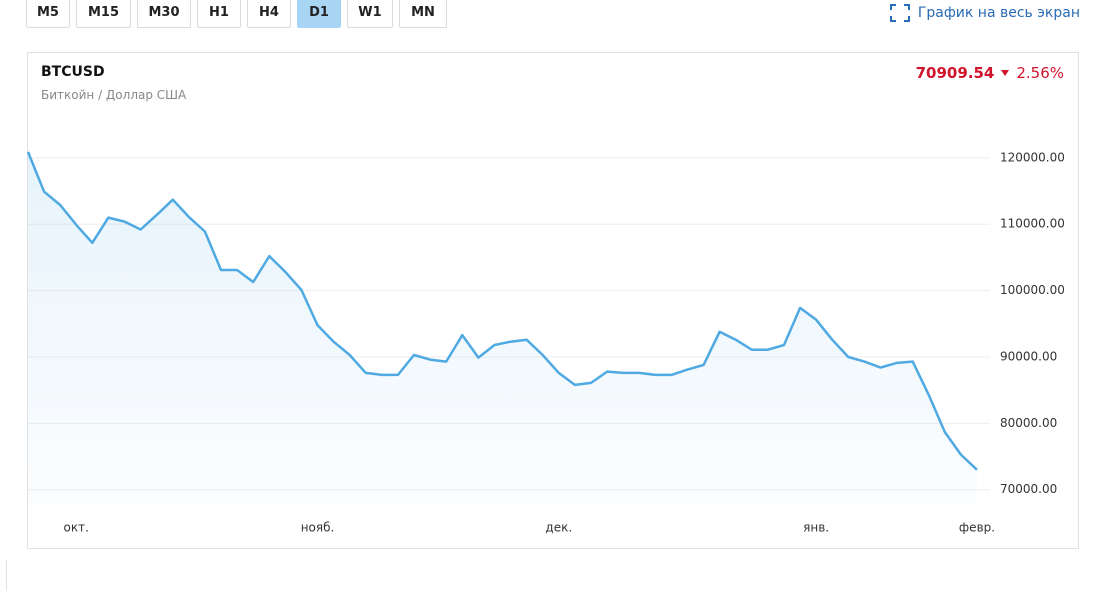 The height and width of the screenshot is (591, 1098). I want to click on timeframe-button: H4, so click(269, 14).